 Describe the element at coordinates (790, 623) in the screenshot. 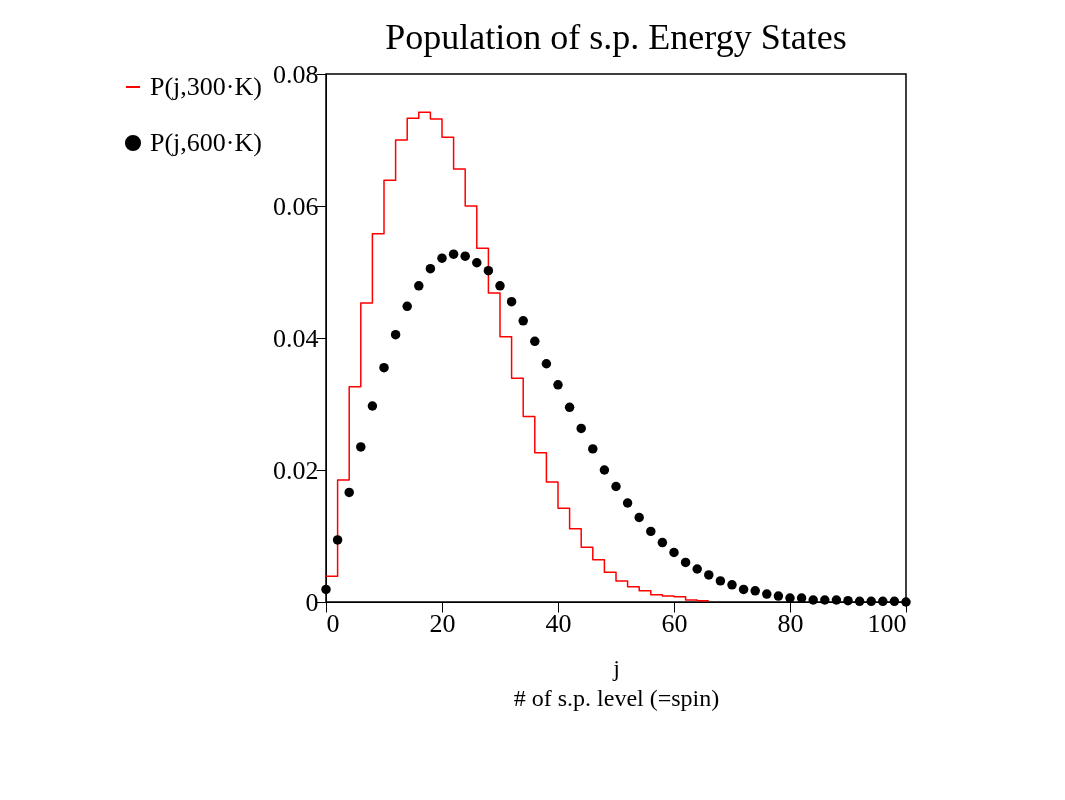

I see `x-tick-label: 80` at that location.